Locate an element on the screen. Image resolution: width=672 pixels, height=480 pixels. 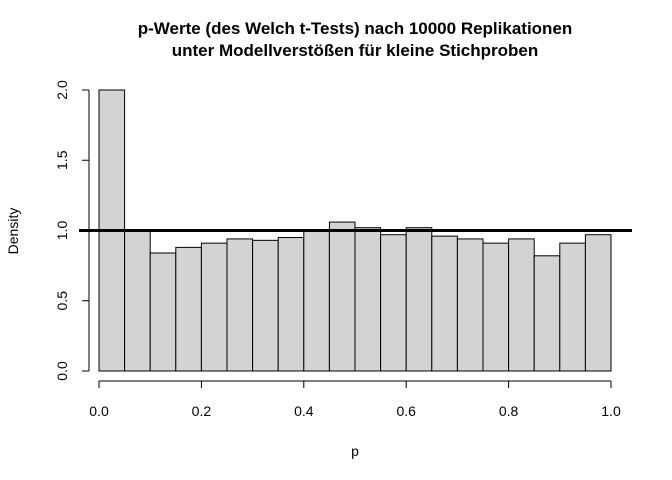
y-tick-label: 2.0 is located at coordinates (62, 90).